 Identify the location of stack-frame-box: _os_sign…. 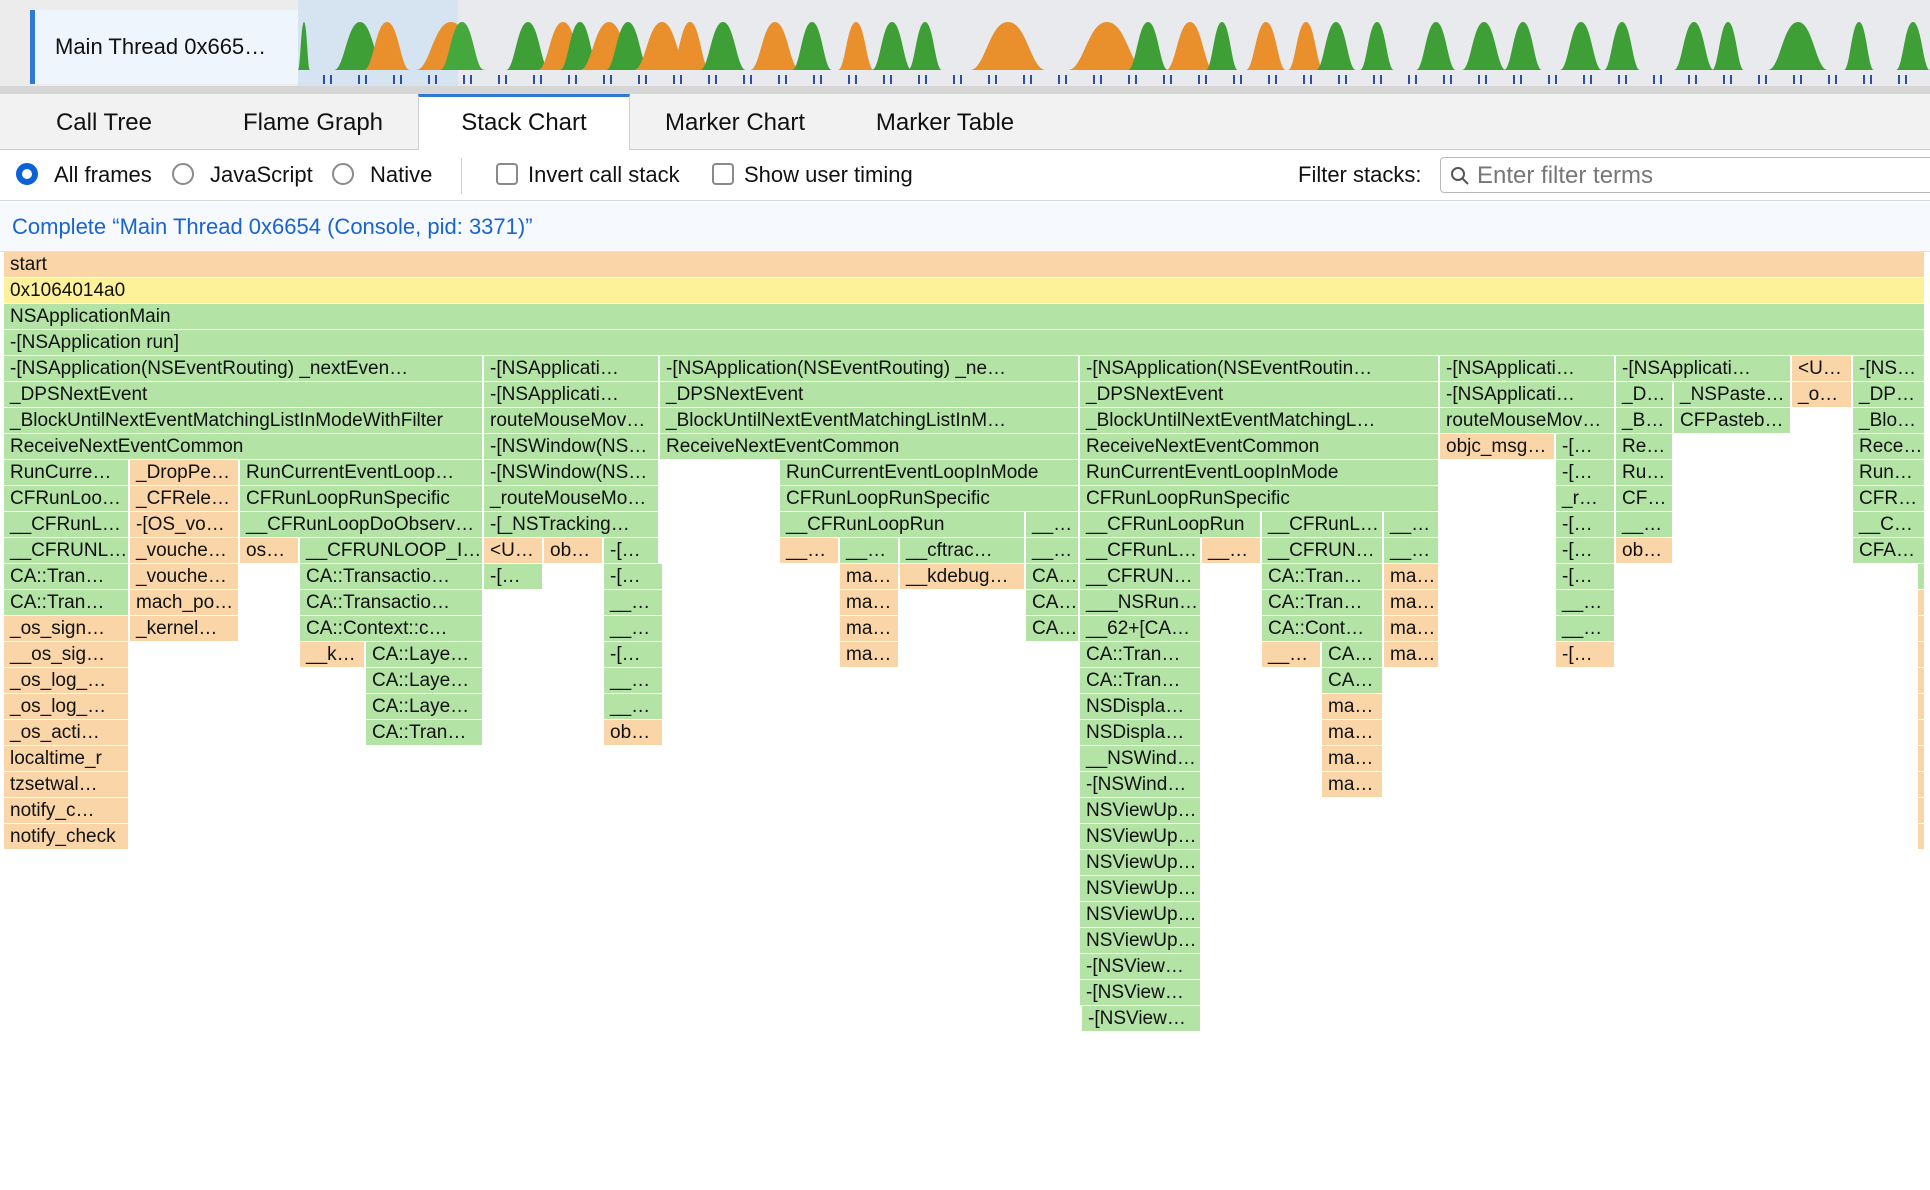
(67, 628).